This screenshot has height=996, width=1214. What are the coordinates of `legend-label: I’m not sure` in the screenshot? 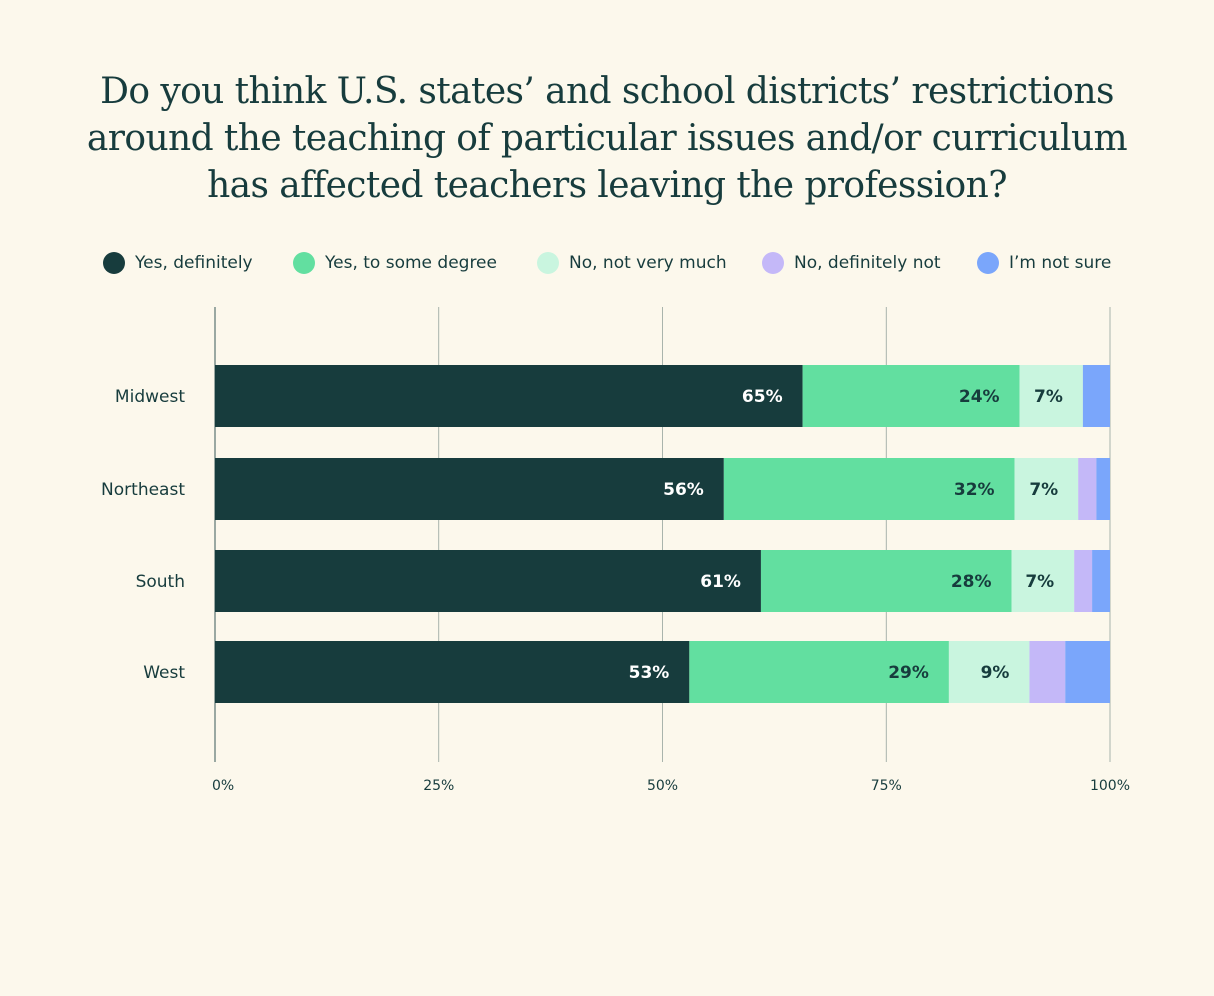 It's located at (1060, 263).